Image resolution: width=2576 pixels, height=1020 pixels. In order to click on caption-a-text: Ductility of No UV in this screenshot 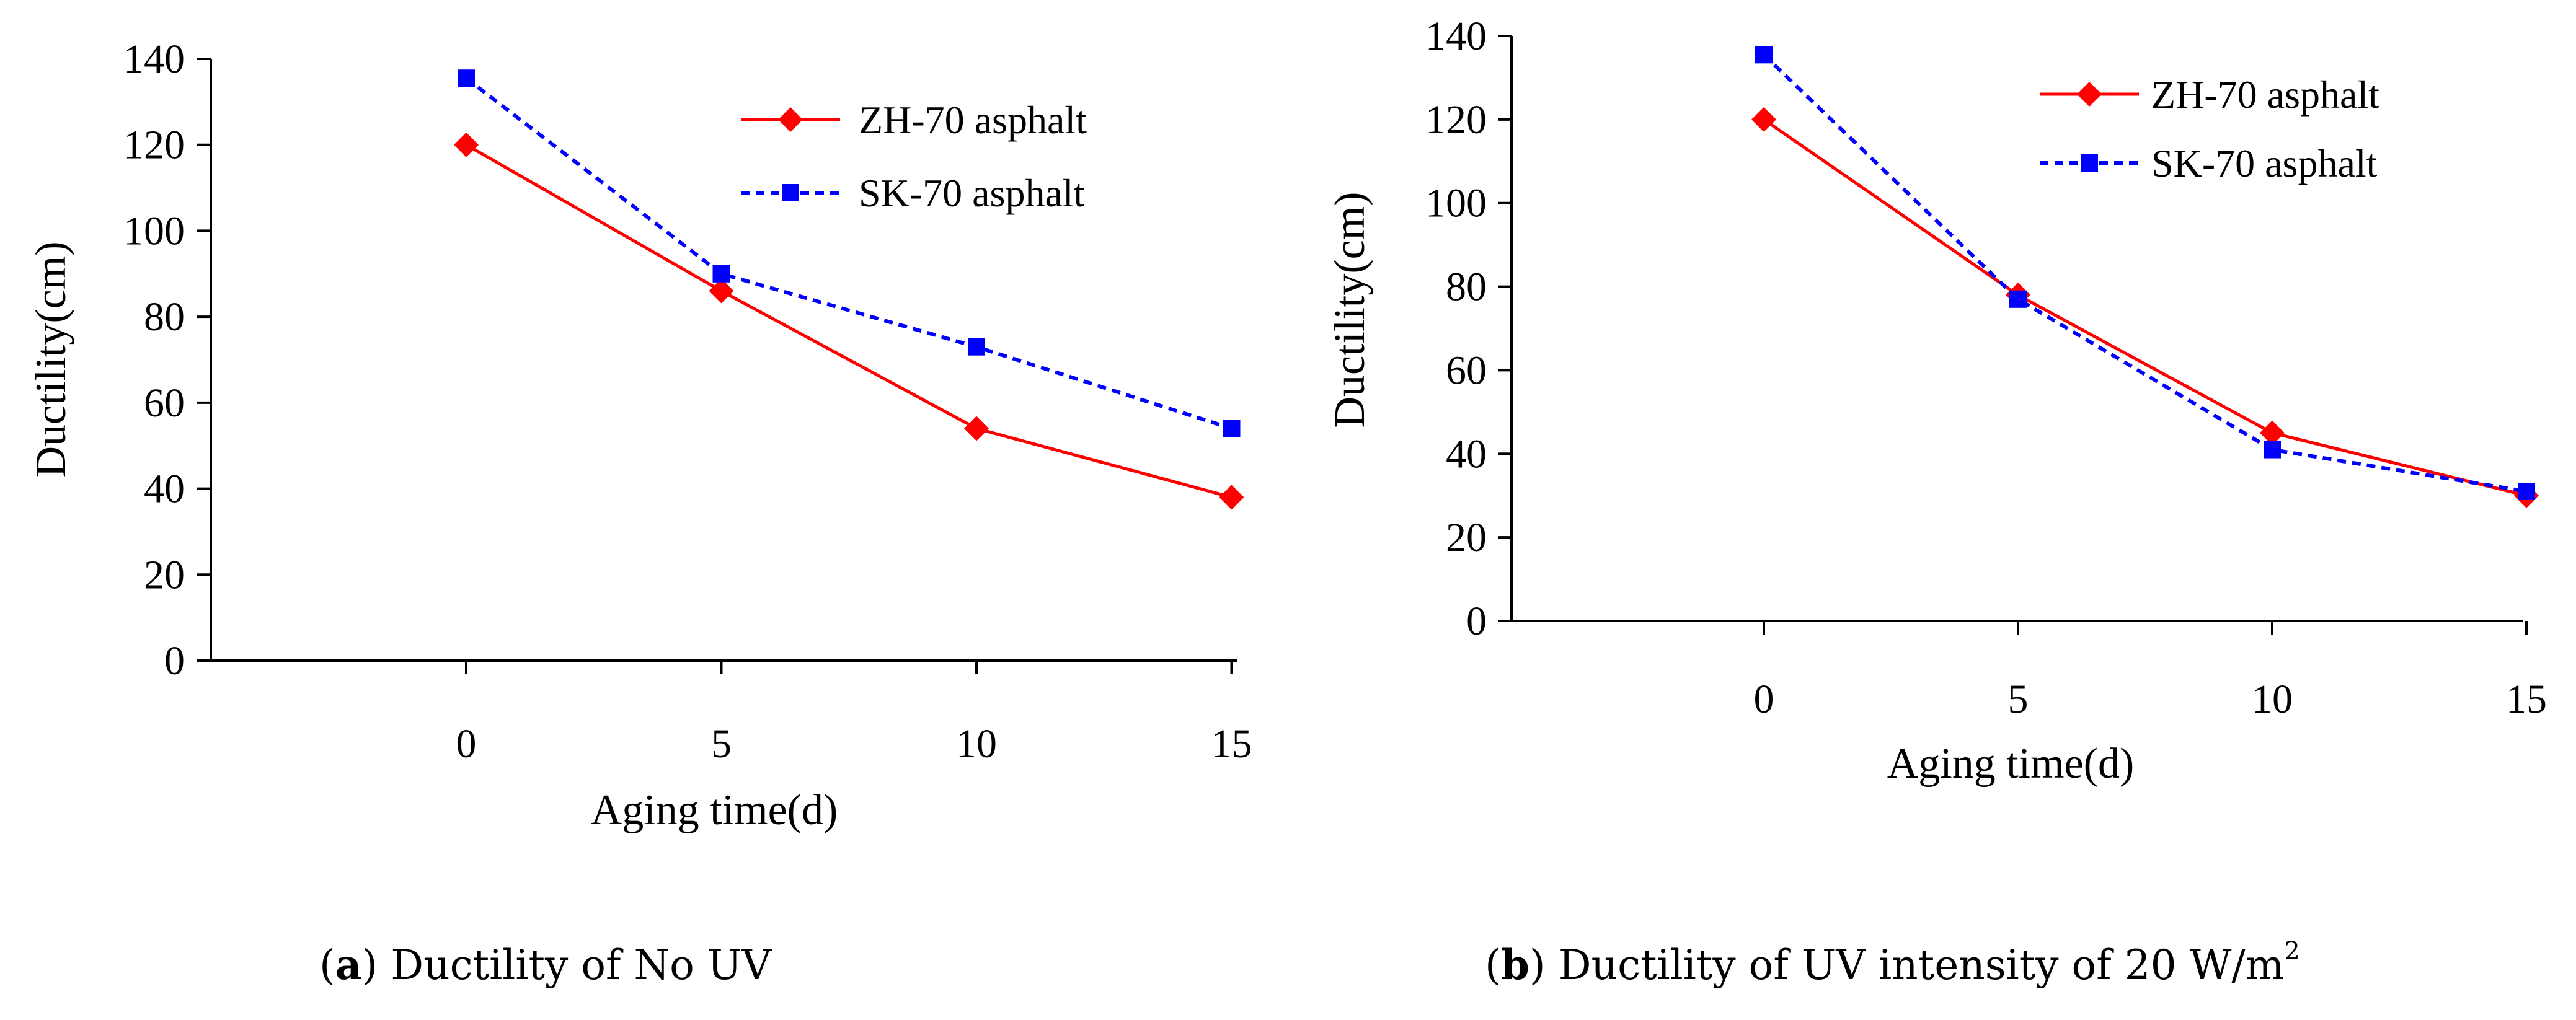, I will do `click(582, 965)`.